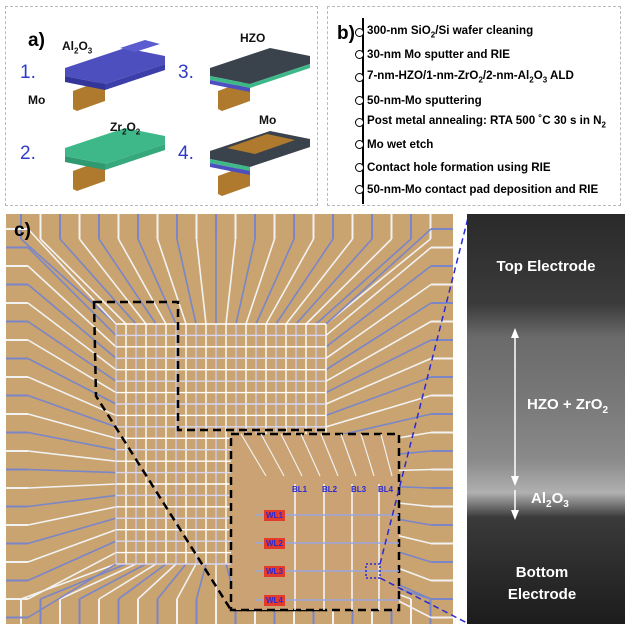 The width and height of the screenshot is (625, 624). What do you see at coordinates (346, 33) in the screenshot?
I see `panel-b-label: b)` at bounding box center [346, 33].